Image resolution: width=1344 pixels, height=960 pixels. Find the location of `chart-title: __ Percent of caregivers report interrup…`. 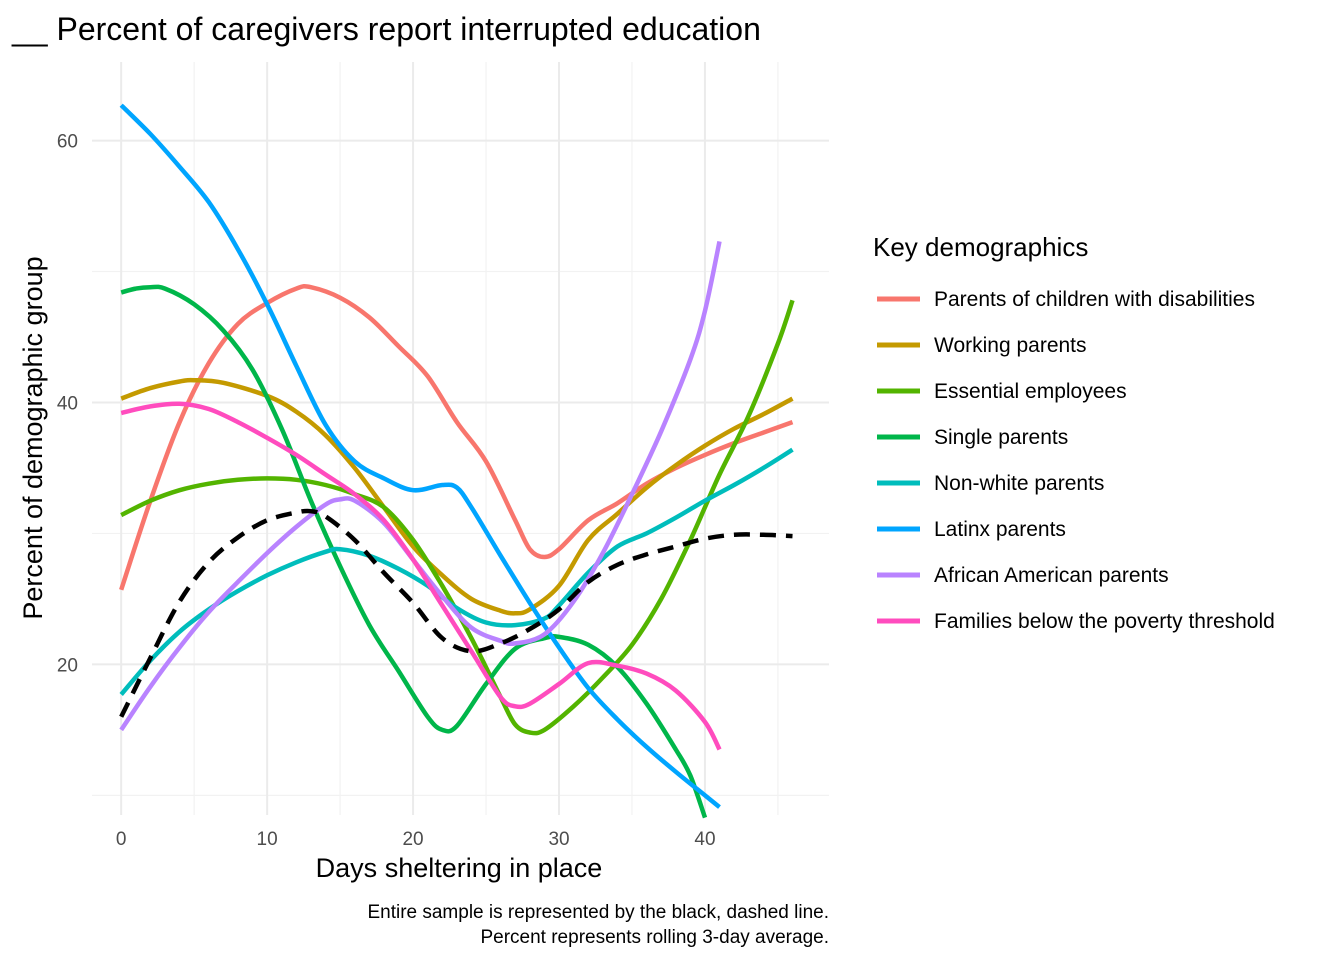

chart-title: __ Percent of caregivers report interrup… is located at coordinates (386, 29).